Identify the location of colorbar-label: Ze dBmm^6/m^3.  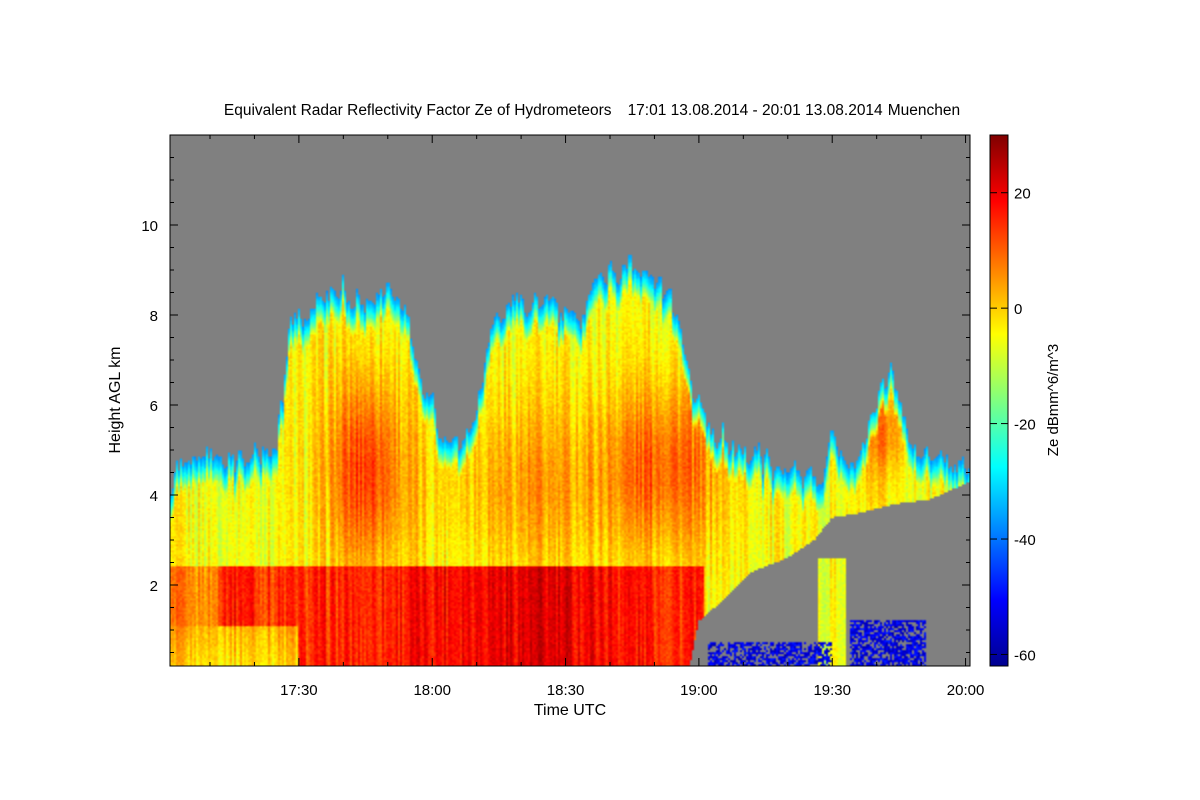
(1053, 400).